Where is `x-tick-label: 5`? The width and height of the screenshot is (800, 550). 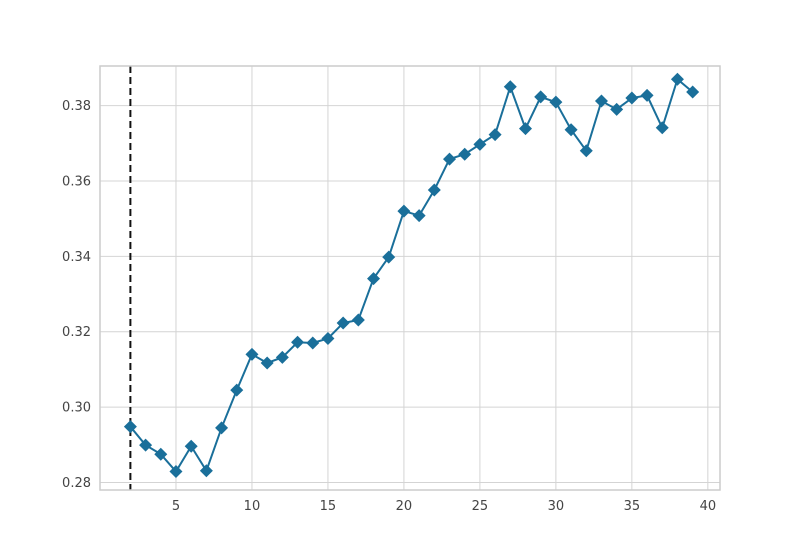
x-tick-label: 5 is located at coordinates (176, 506).